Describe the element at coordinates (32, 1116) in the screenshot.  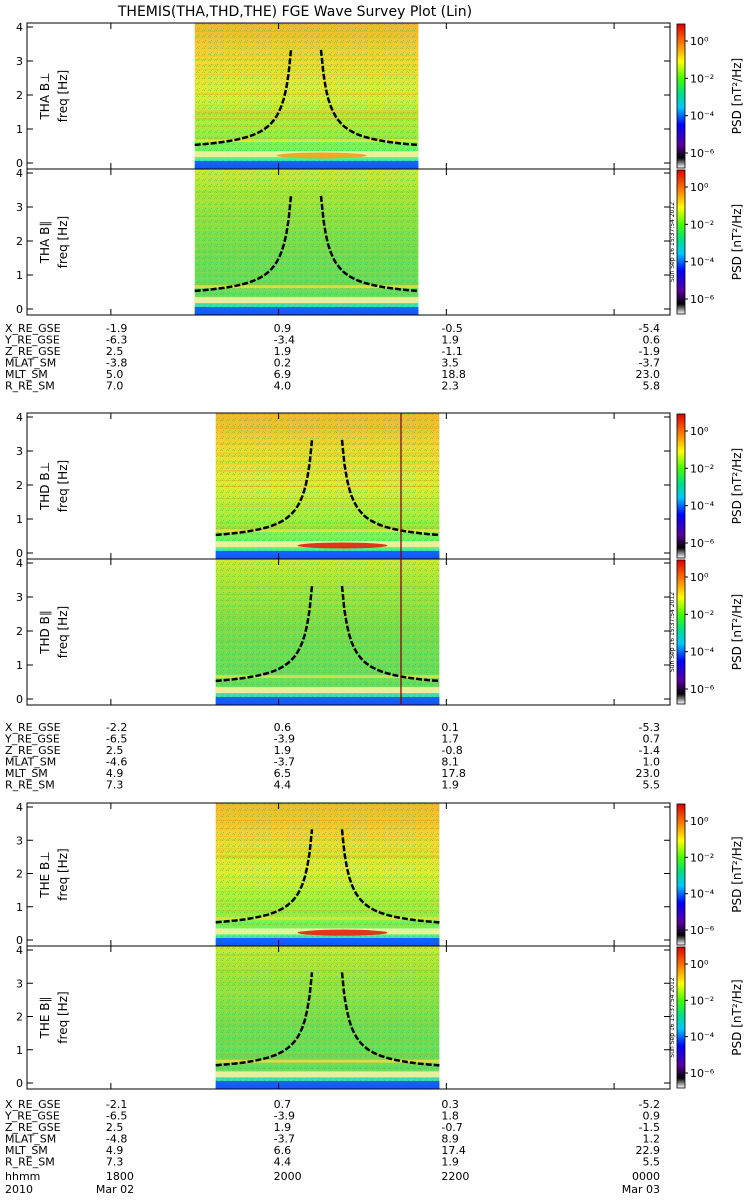
I see `ephemeris-label: Y_RE_GSE` at that location.